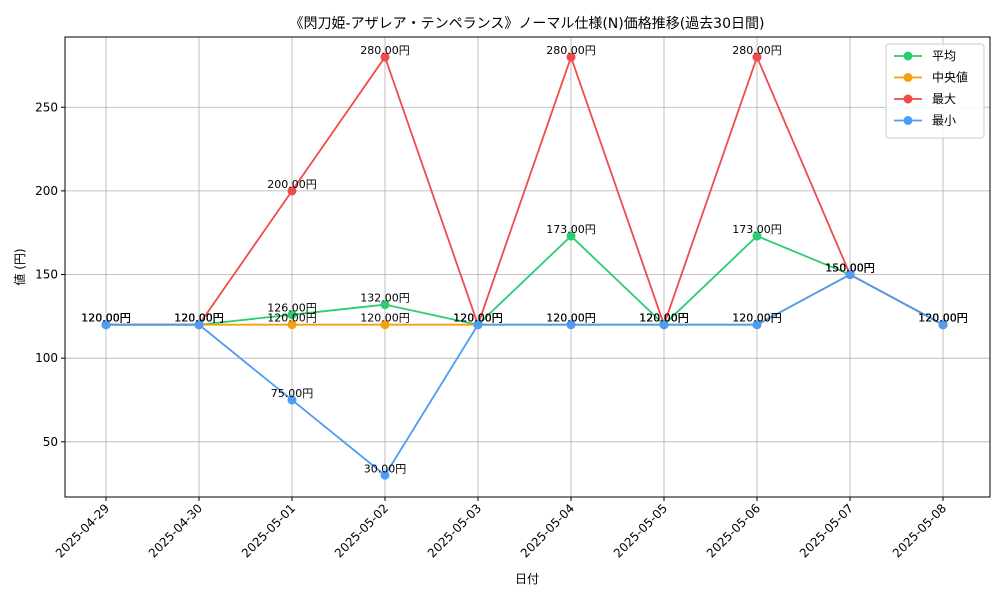 The height and width of the screenshot is (604, 1000). Describe the element at coordinates (850, 268) in the screenshot. I see `data-label: 150.00円` at that location.